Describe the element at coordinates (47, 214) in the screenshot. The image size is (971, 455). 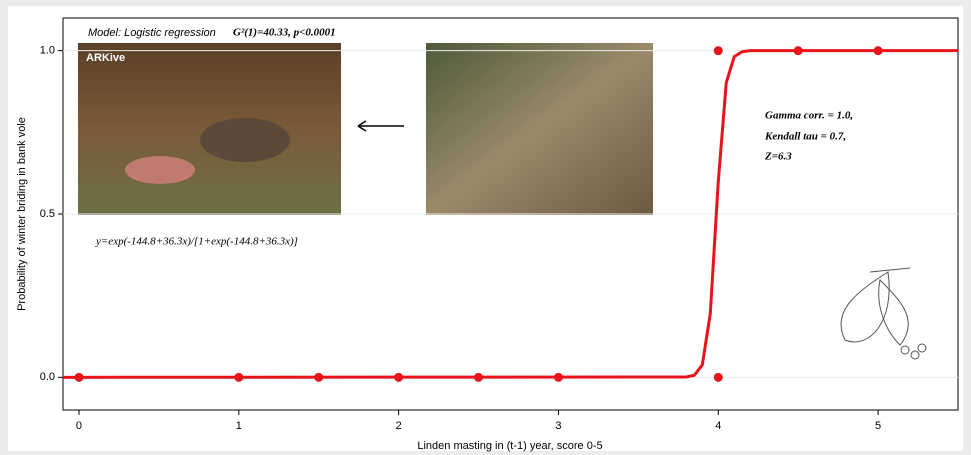
I see `y-tick-label: 0.5` at that location.